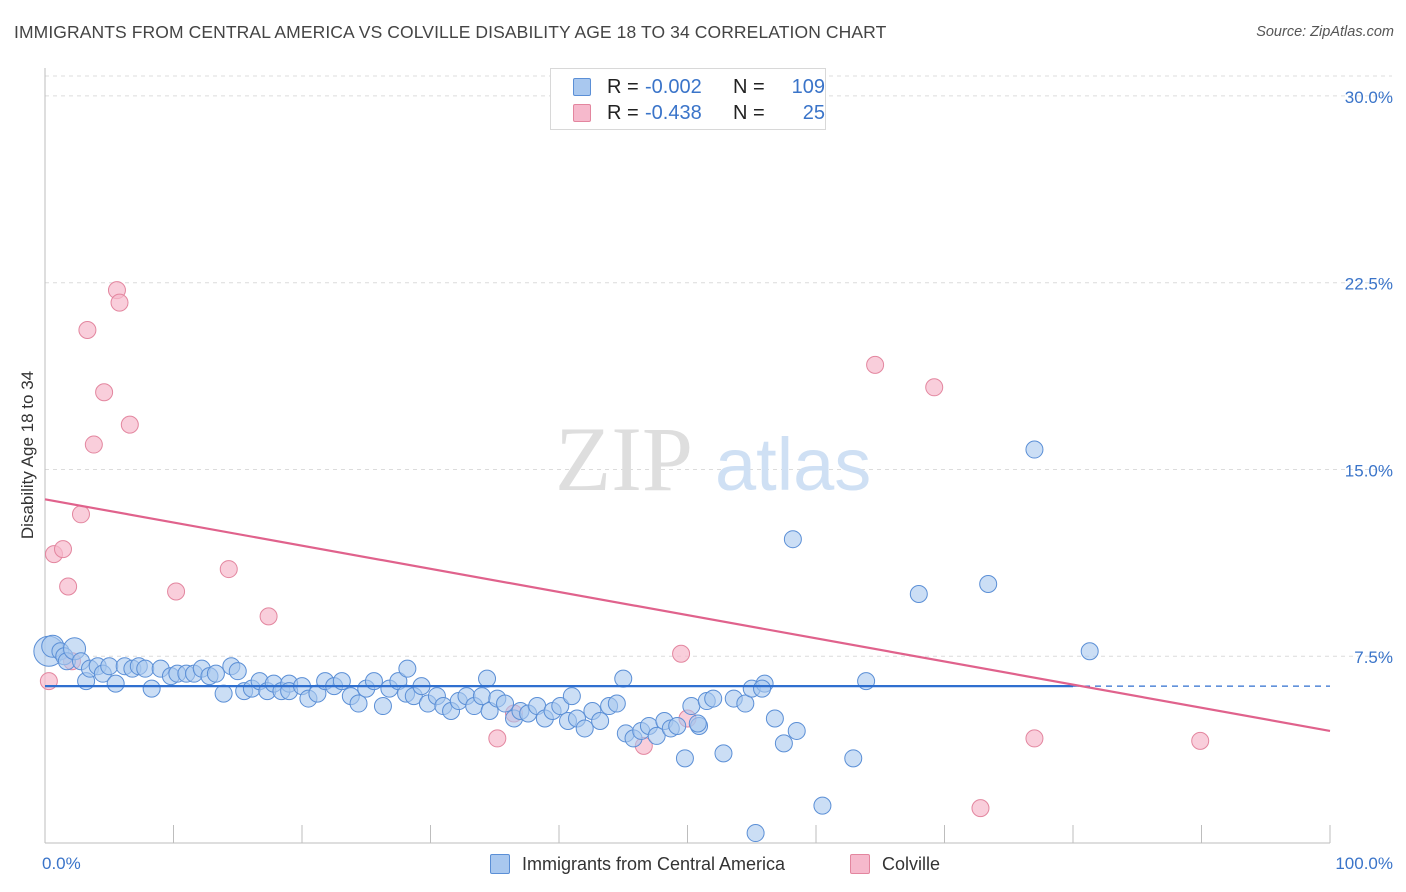 The image size is (1406, 892). What do you see at coordinates (1369, 470) in the screenshot?
I see `y-tick-label: 15.0%` at bounding box center [1369, 470].